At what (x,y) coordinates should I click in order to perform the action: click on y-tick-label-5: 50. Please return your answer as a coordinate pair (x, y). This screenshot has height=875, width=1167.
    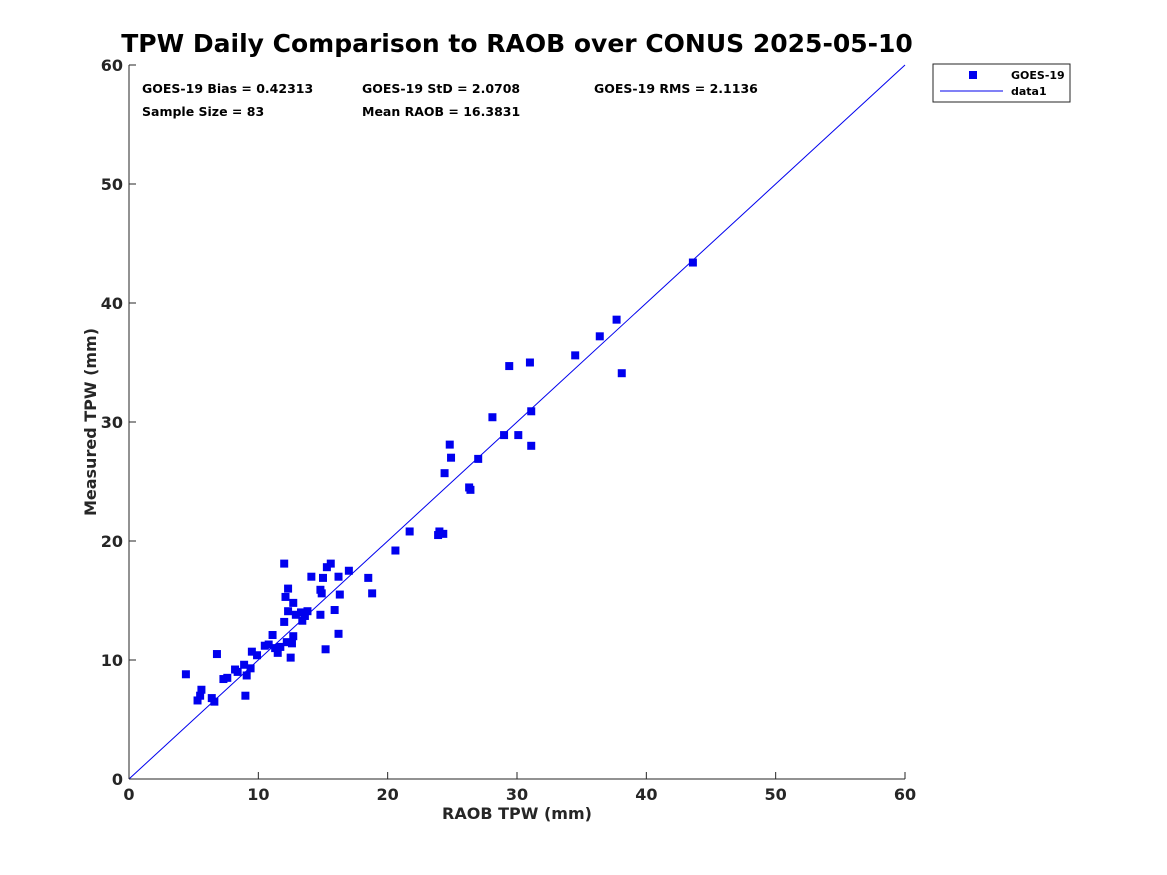
    Looking at the image, I should click on (112, 184).